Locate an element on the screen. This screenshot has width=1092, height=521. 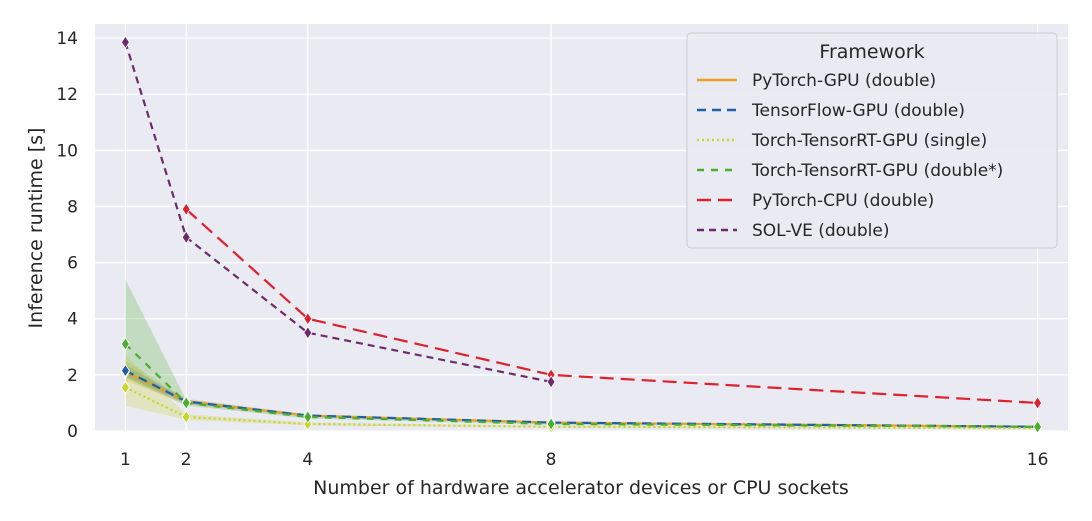
y-tick-label: 0 is located at coordinates (72, 432).